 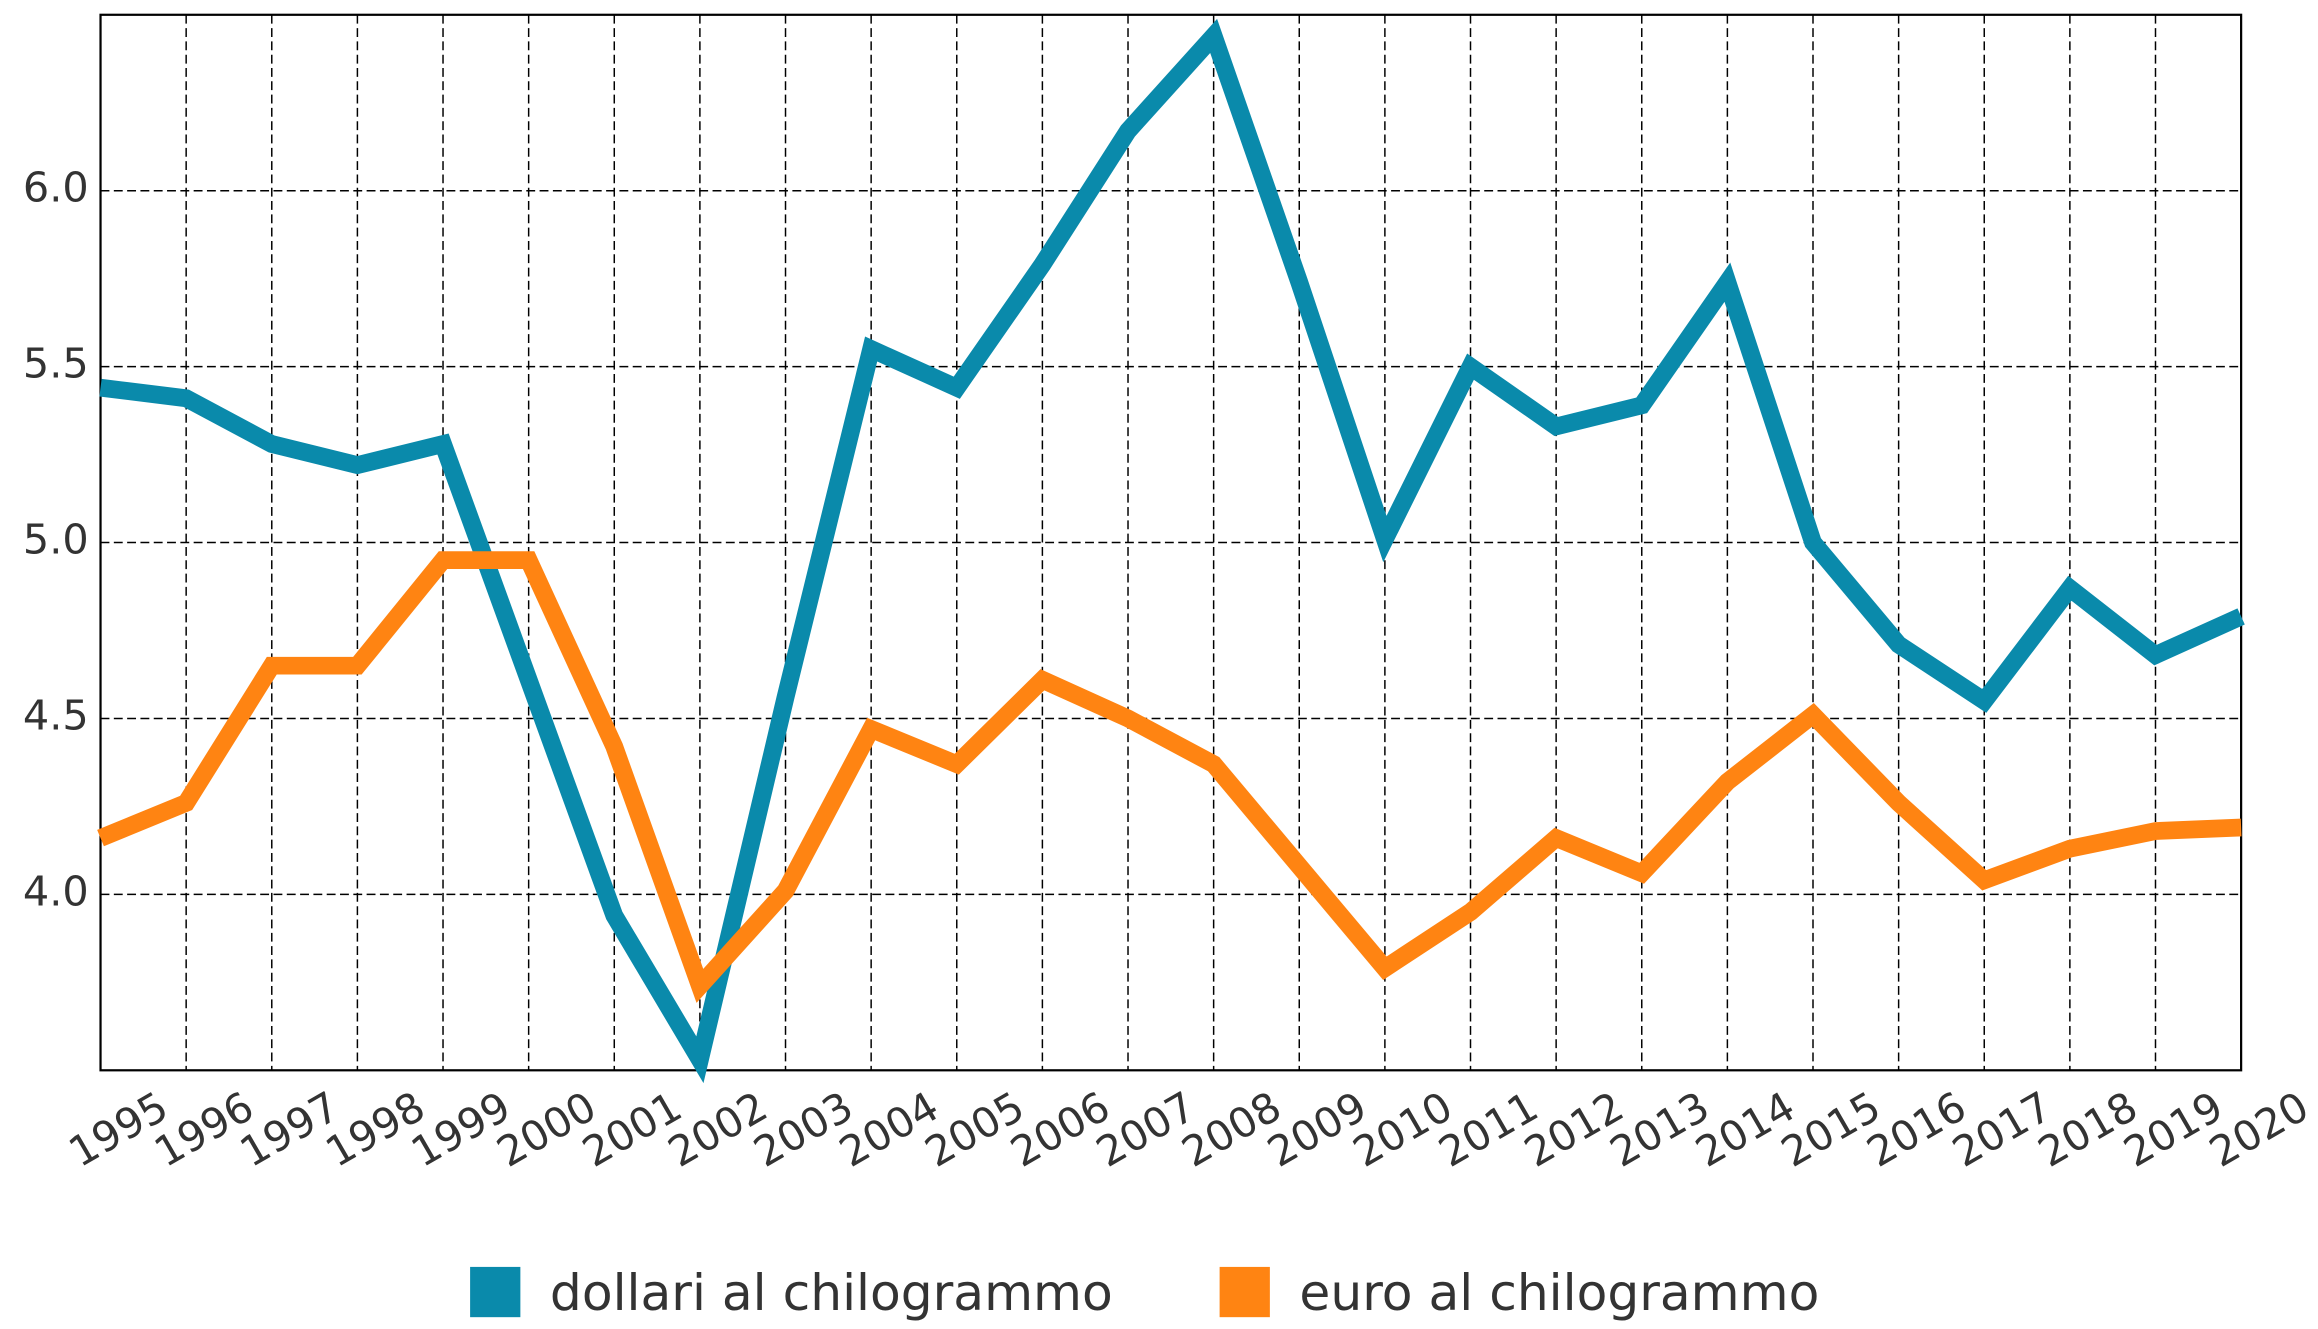 What do you see at coordinates (56, 540) in the screenshot?
I see `y-tick-label: 5.0` at bounding box center [56, 540].